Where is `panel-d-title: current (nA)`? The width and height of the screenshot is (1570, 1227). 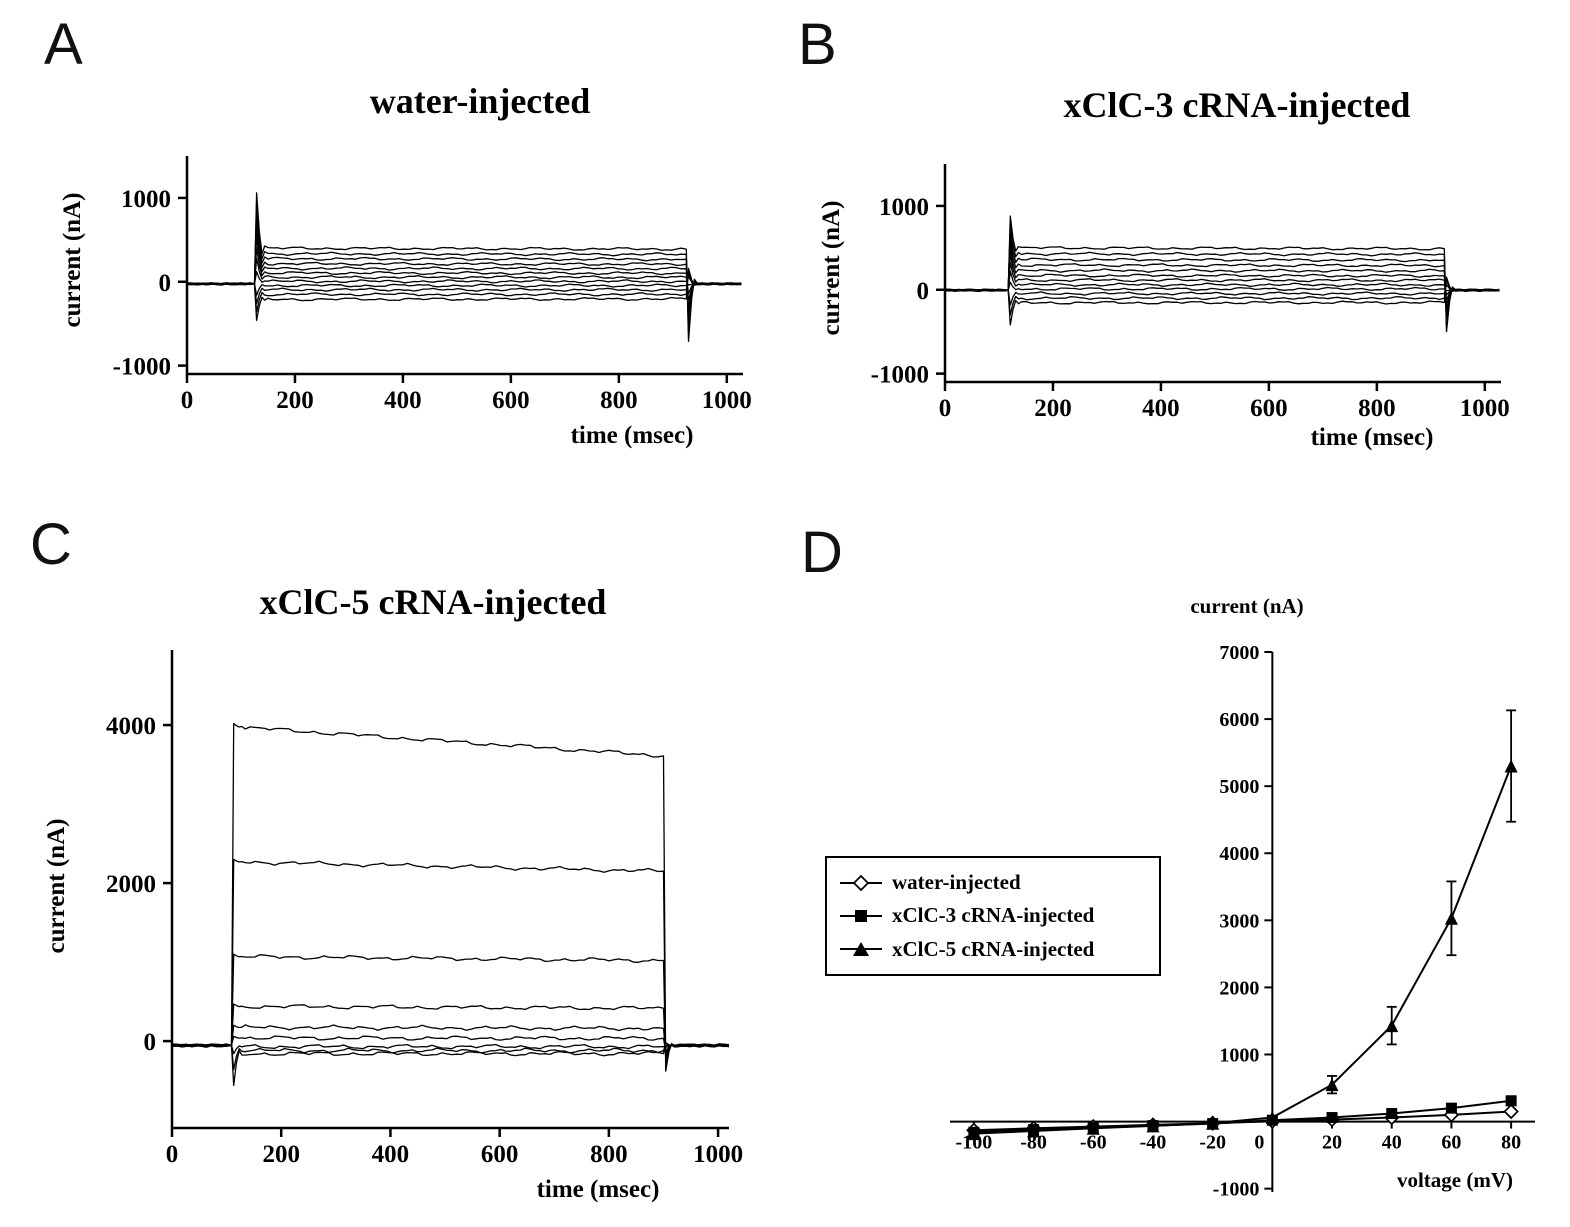 panel-d-title: current (nA) is located at coordinates (1247, 606).